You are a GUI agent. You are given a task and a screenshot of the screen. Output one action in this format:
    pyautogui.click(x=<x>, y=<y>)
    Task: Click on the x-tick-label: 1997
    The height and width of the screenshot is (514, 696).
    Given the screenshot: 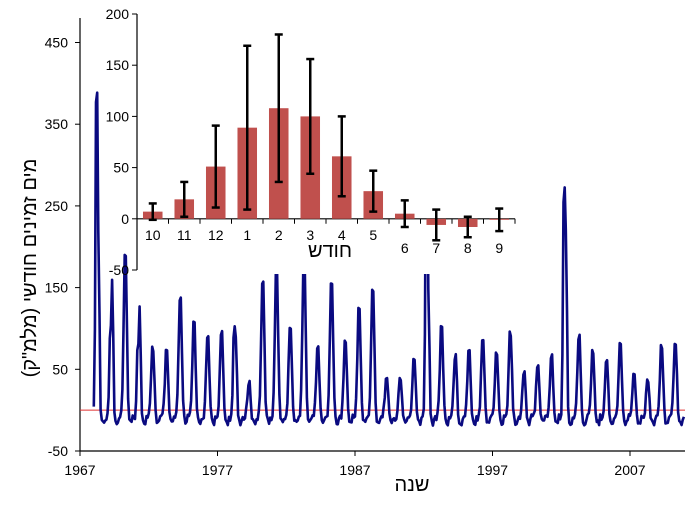 What is the action you would take?
    pyautogui.click(x=492, y=470)
    